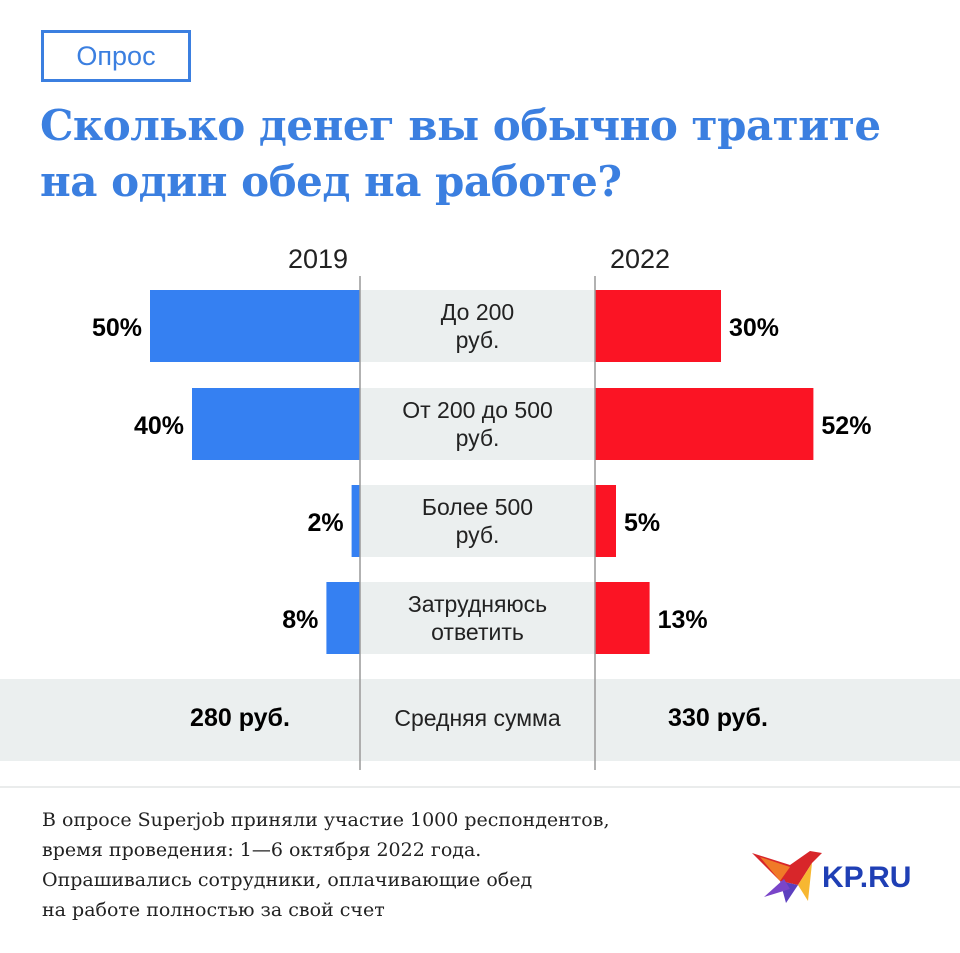 The height and width of the screenshot is (953, 960). What do you see at coordinates (159, 426) in the screenshot?
I see `data-label-2019: 40%` at bounding box center [159, 426].